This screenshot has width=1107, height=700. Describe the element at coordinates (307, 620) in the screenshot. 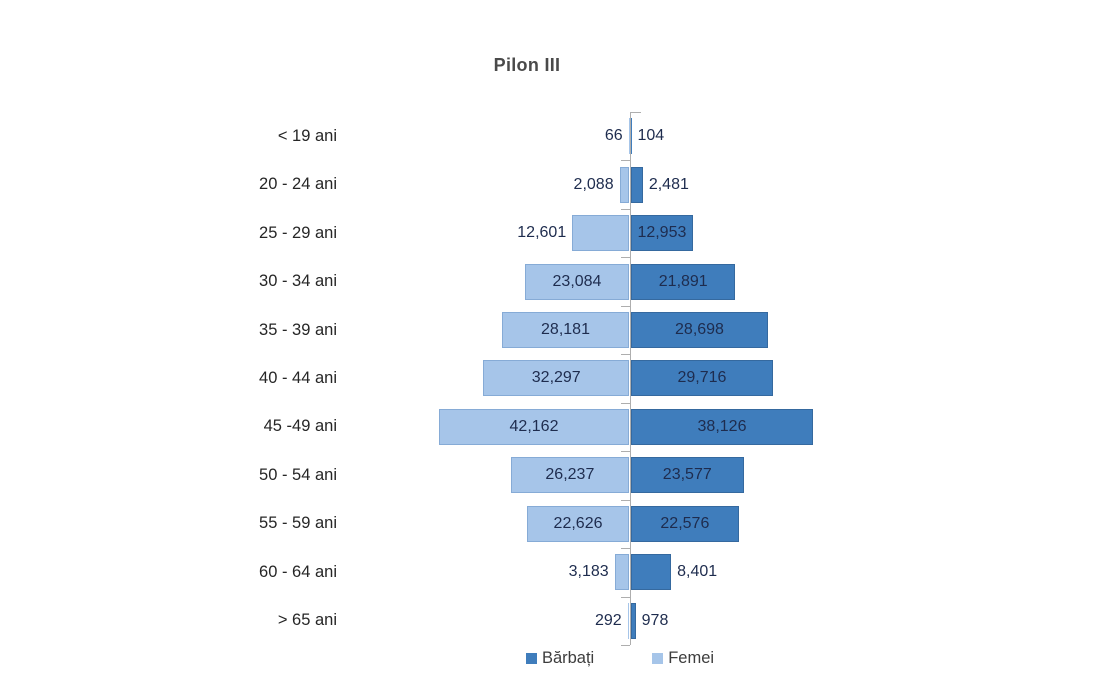

I see `category-label: > 65 ani` at that location.